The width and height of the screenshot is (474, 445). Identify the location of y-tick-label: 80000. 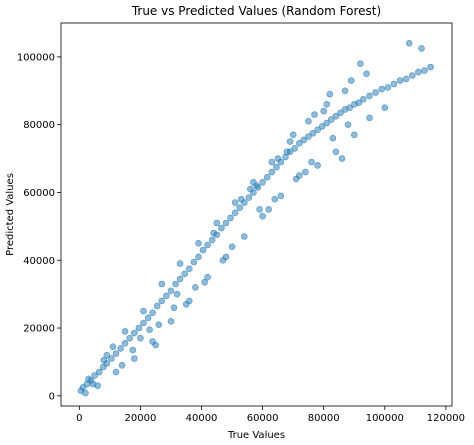
(39, 125).